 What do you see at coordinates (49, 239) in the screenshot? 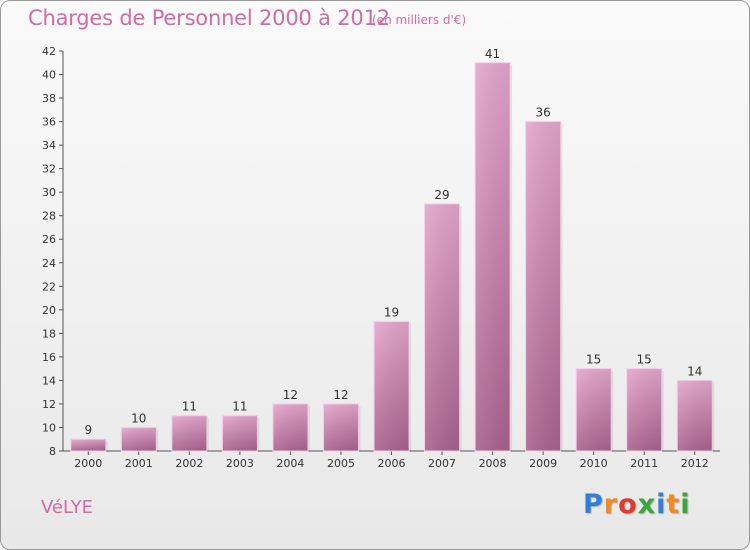
I see `y-tick-label: 26` at bounding box center [49, 239].